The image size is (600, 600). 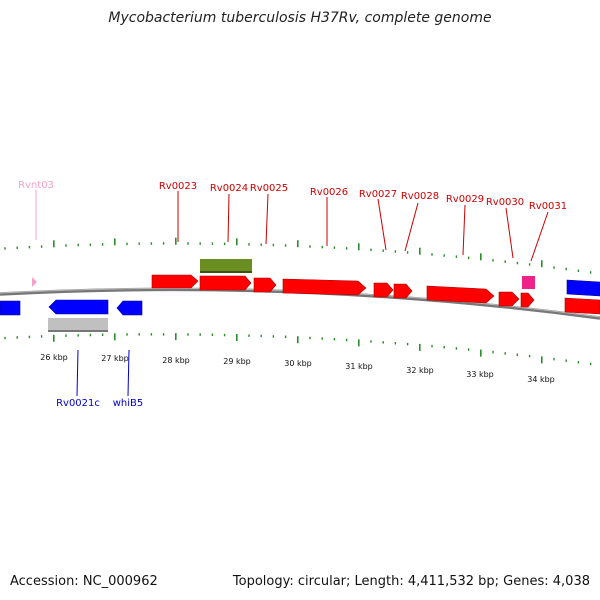 I want to click on label-rv0025: Rv0025, so click(x=269, y=188).